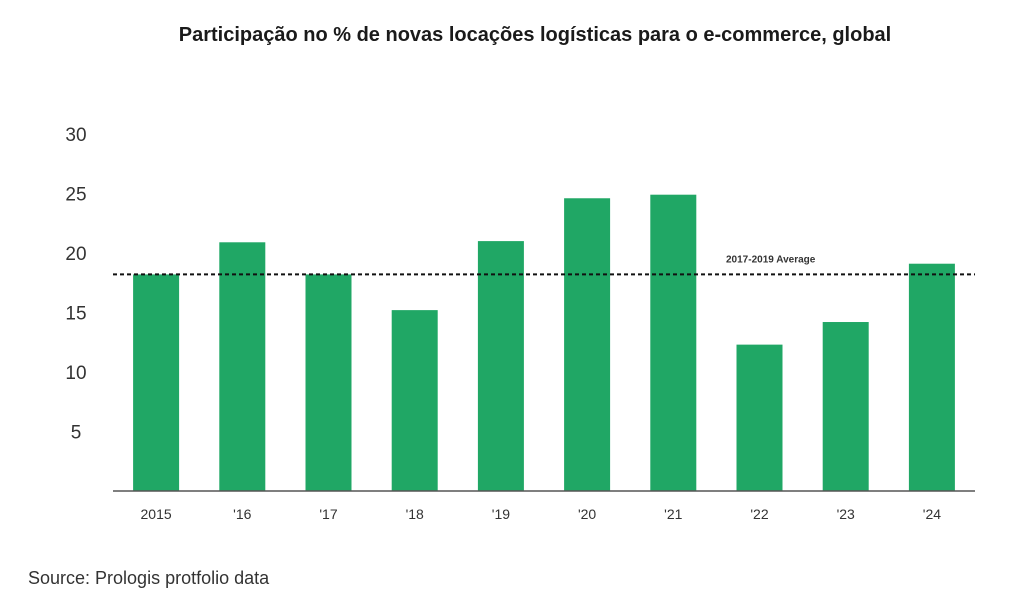 The image size is (1024, 614). What do you see at coordinates (415, 514) in the screenshot?
I see `x-tick-label: '18` at bounding box center [415, 514].